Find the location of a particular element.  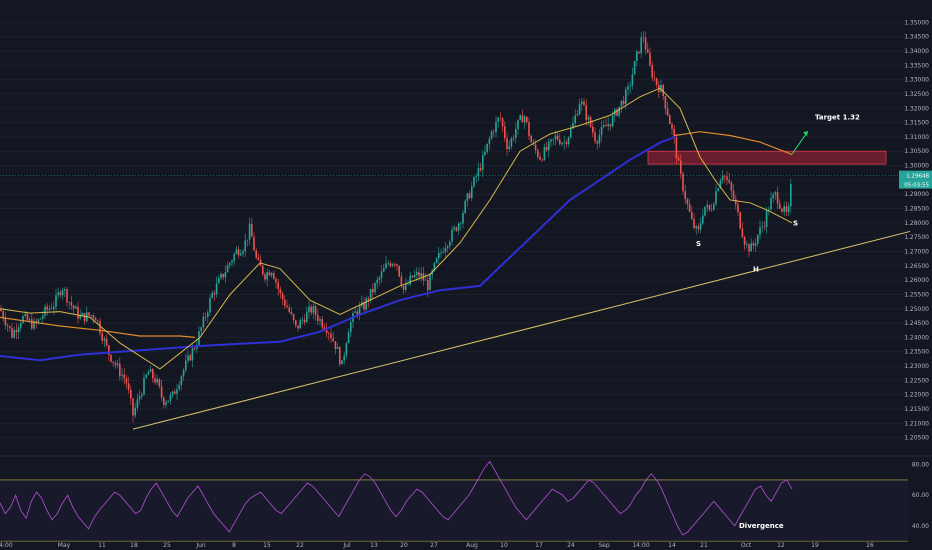

divergence-label: Divergence is located at coordinates (761, 526).